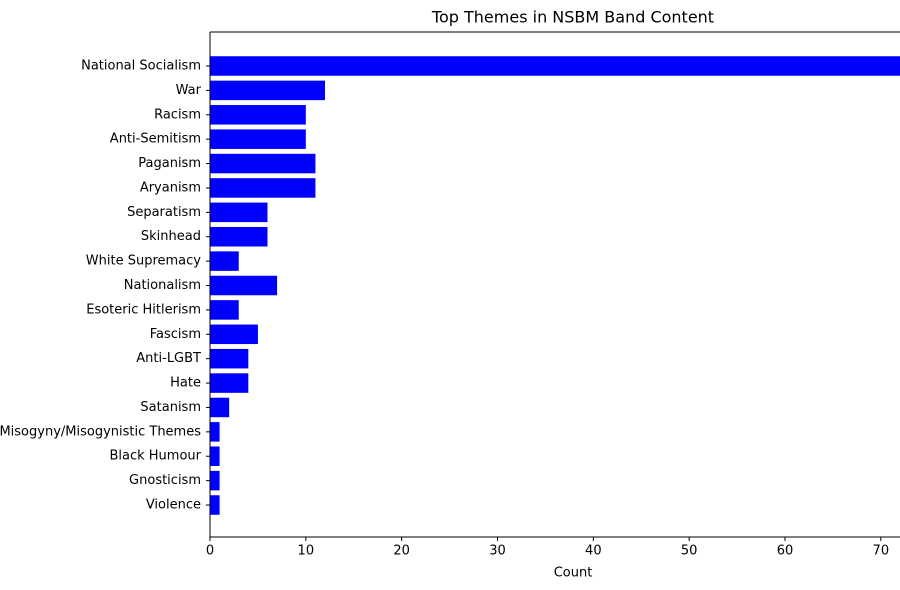  Describe the element at coordinates (306, 551) in the screenshot. I see `x-tick-label: 10` at that location.